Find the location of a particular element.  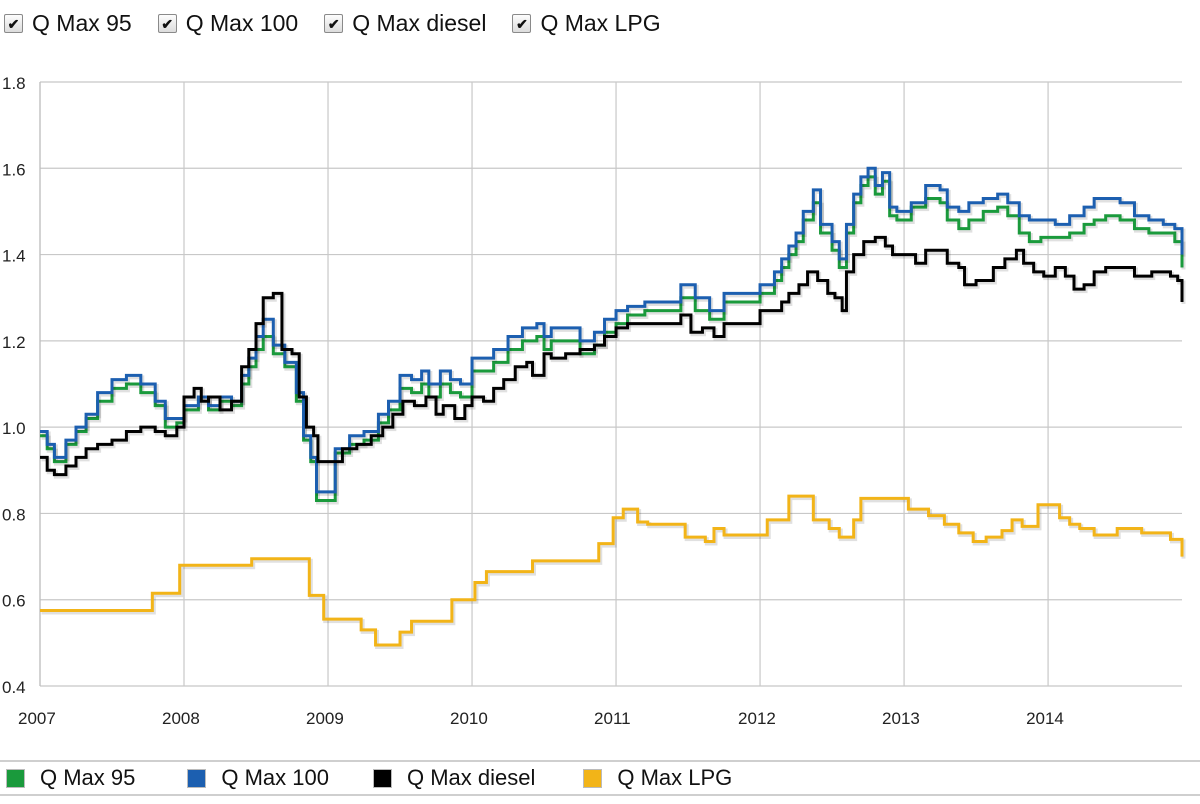

legend-label: Q Max diesel is located at coordinates (471, 777).